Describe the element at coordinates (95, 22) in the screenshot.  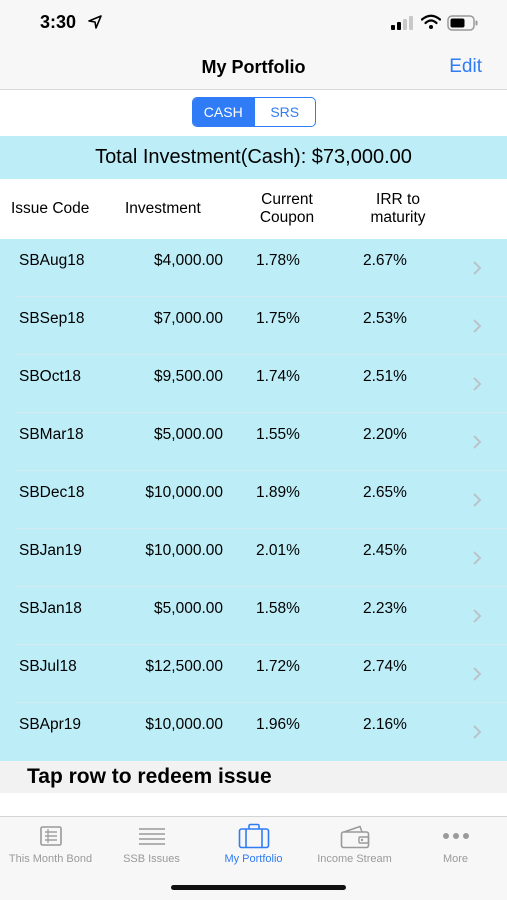
I see `location-arrow-icon` at that location.